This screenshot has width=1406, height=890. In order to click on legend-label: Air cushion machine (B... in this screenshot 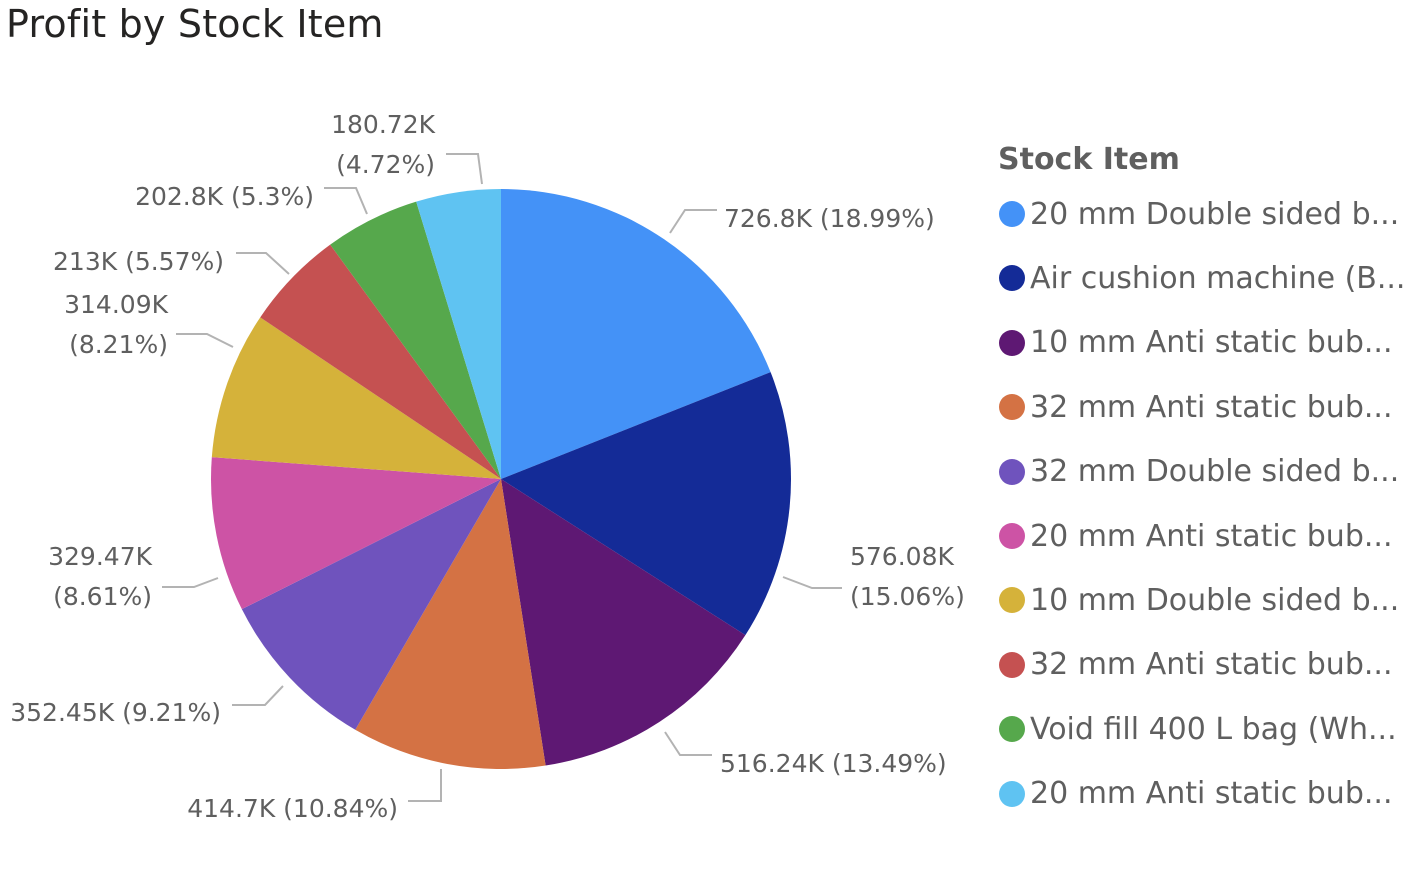, I will do `click(1218, 278)`.